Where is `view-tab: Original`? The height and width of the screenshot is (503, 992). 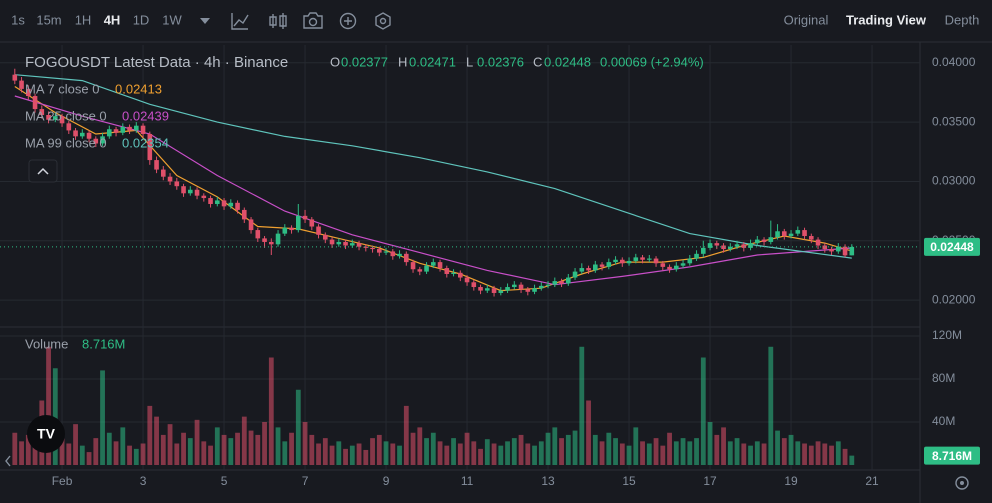
view-tab: Original is located at coordinates (806, 19).